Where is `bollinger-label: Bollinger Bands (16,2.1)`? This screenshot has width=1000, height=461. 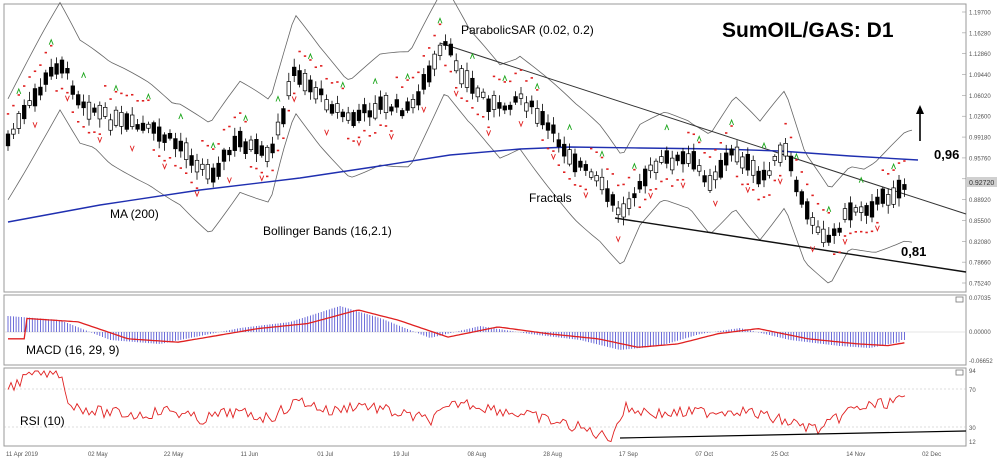
bollinger-label: Bollinger Bands (16,2.1) is located at coordinates (327, 231).